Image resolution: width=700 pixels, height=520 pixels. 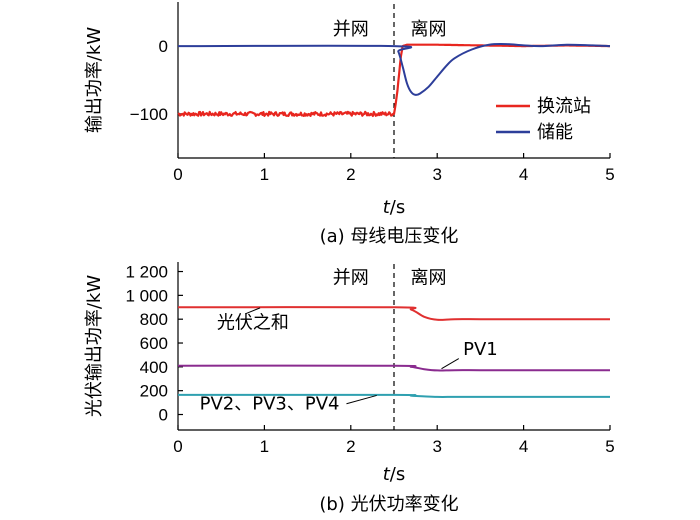 I want to click on y-tick-label: 400, so click(x=154, y=367).